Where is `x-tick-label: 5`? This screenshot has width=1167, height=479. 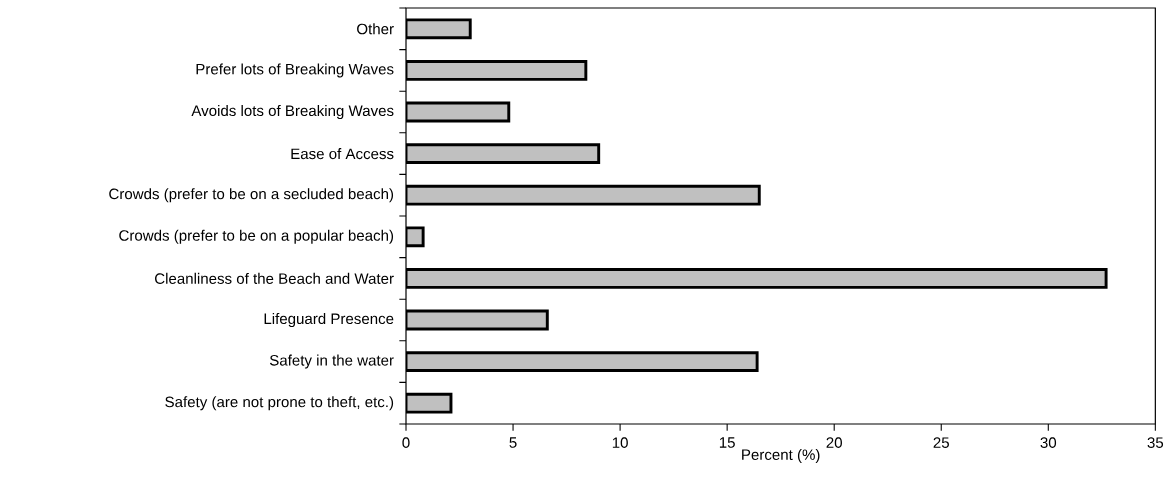
x-tick-label: 5 is located at coordinates (513, 442).